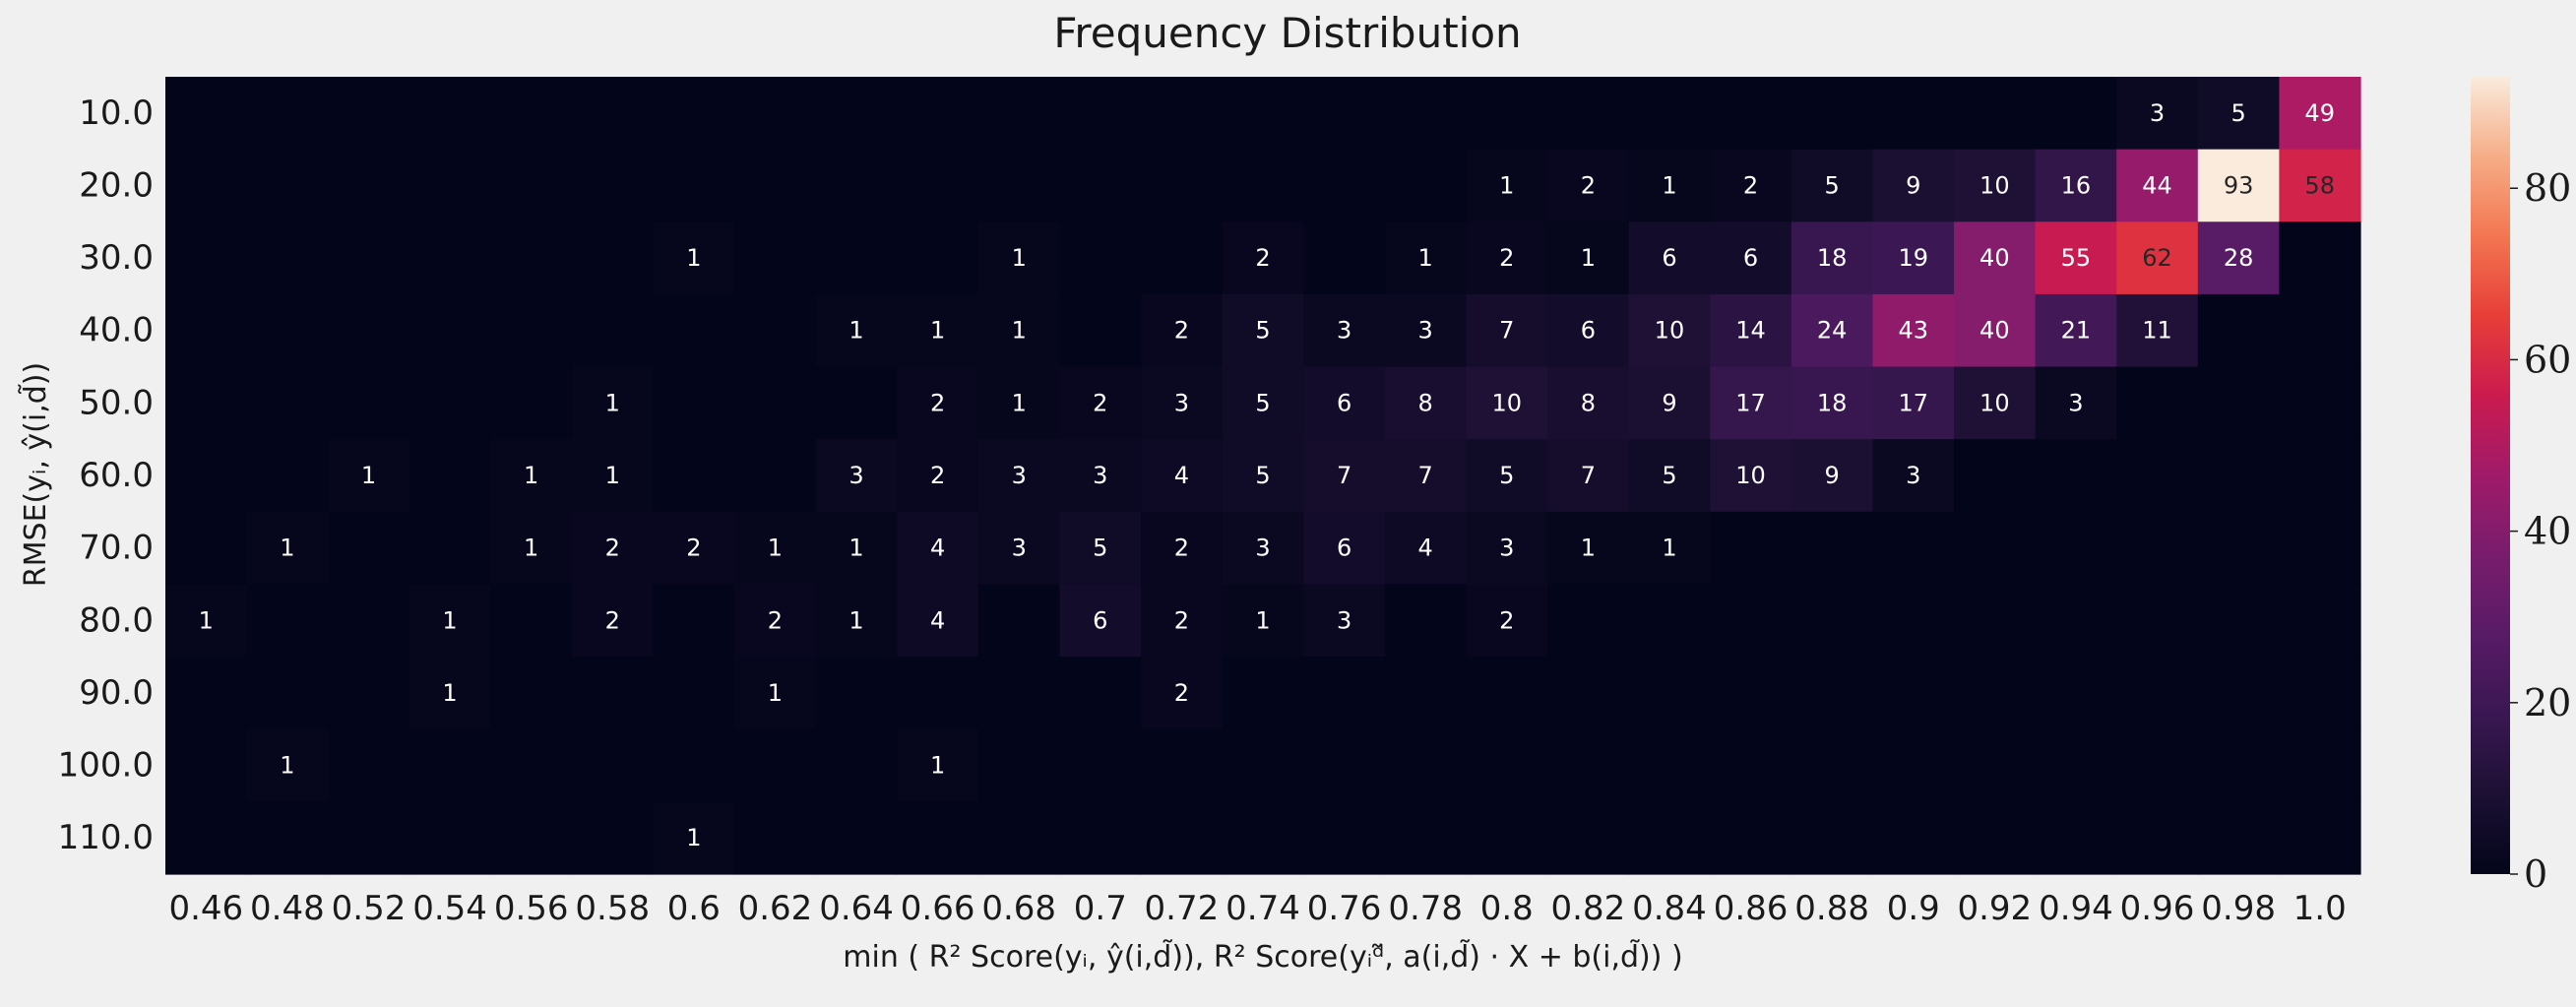 The height and width of the screenshot is (1007, 2576). I want to click on cell-value-label: 55, so click(2076, 258).